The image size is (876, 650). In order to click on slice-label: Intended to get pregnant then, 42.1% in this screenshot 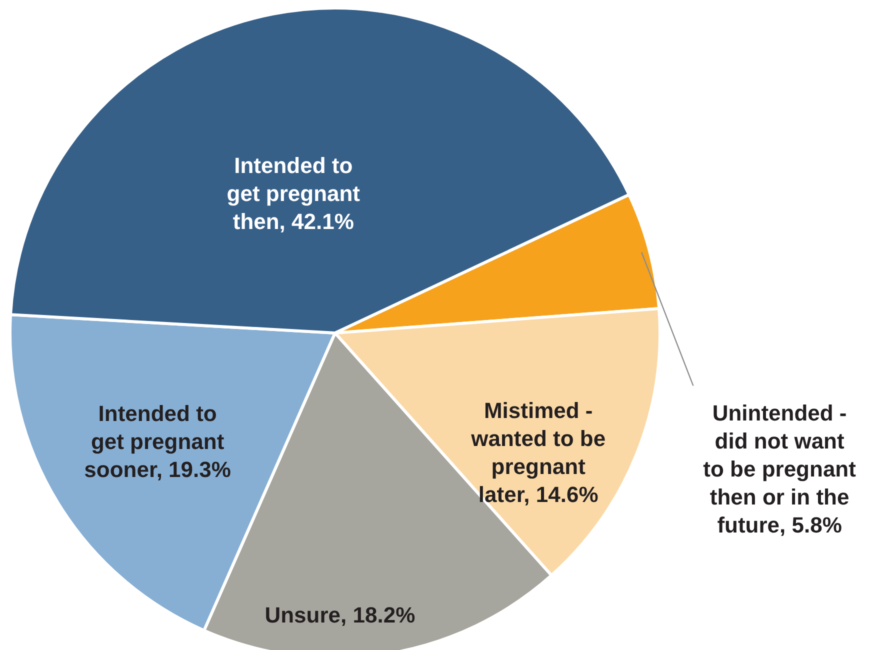, I will do `click(293, 193)`.